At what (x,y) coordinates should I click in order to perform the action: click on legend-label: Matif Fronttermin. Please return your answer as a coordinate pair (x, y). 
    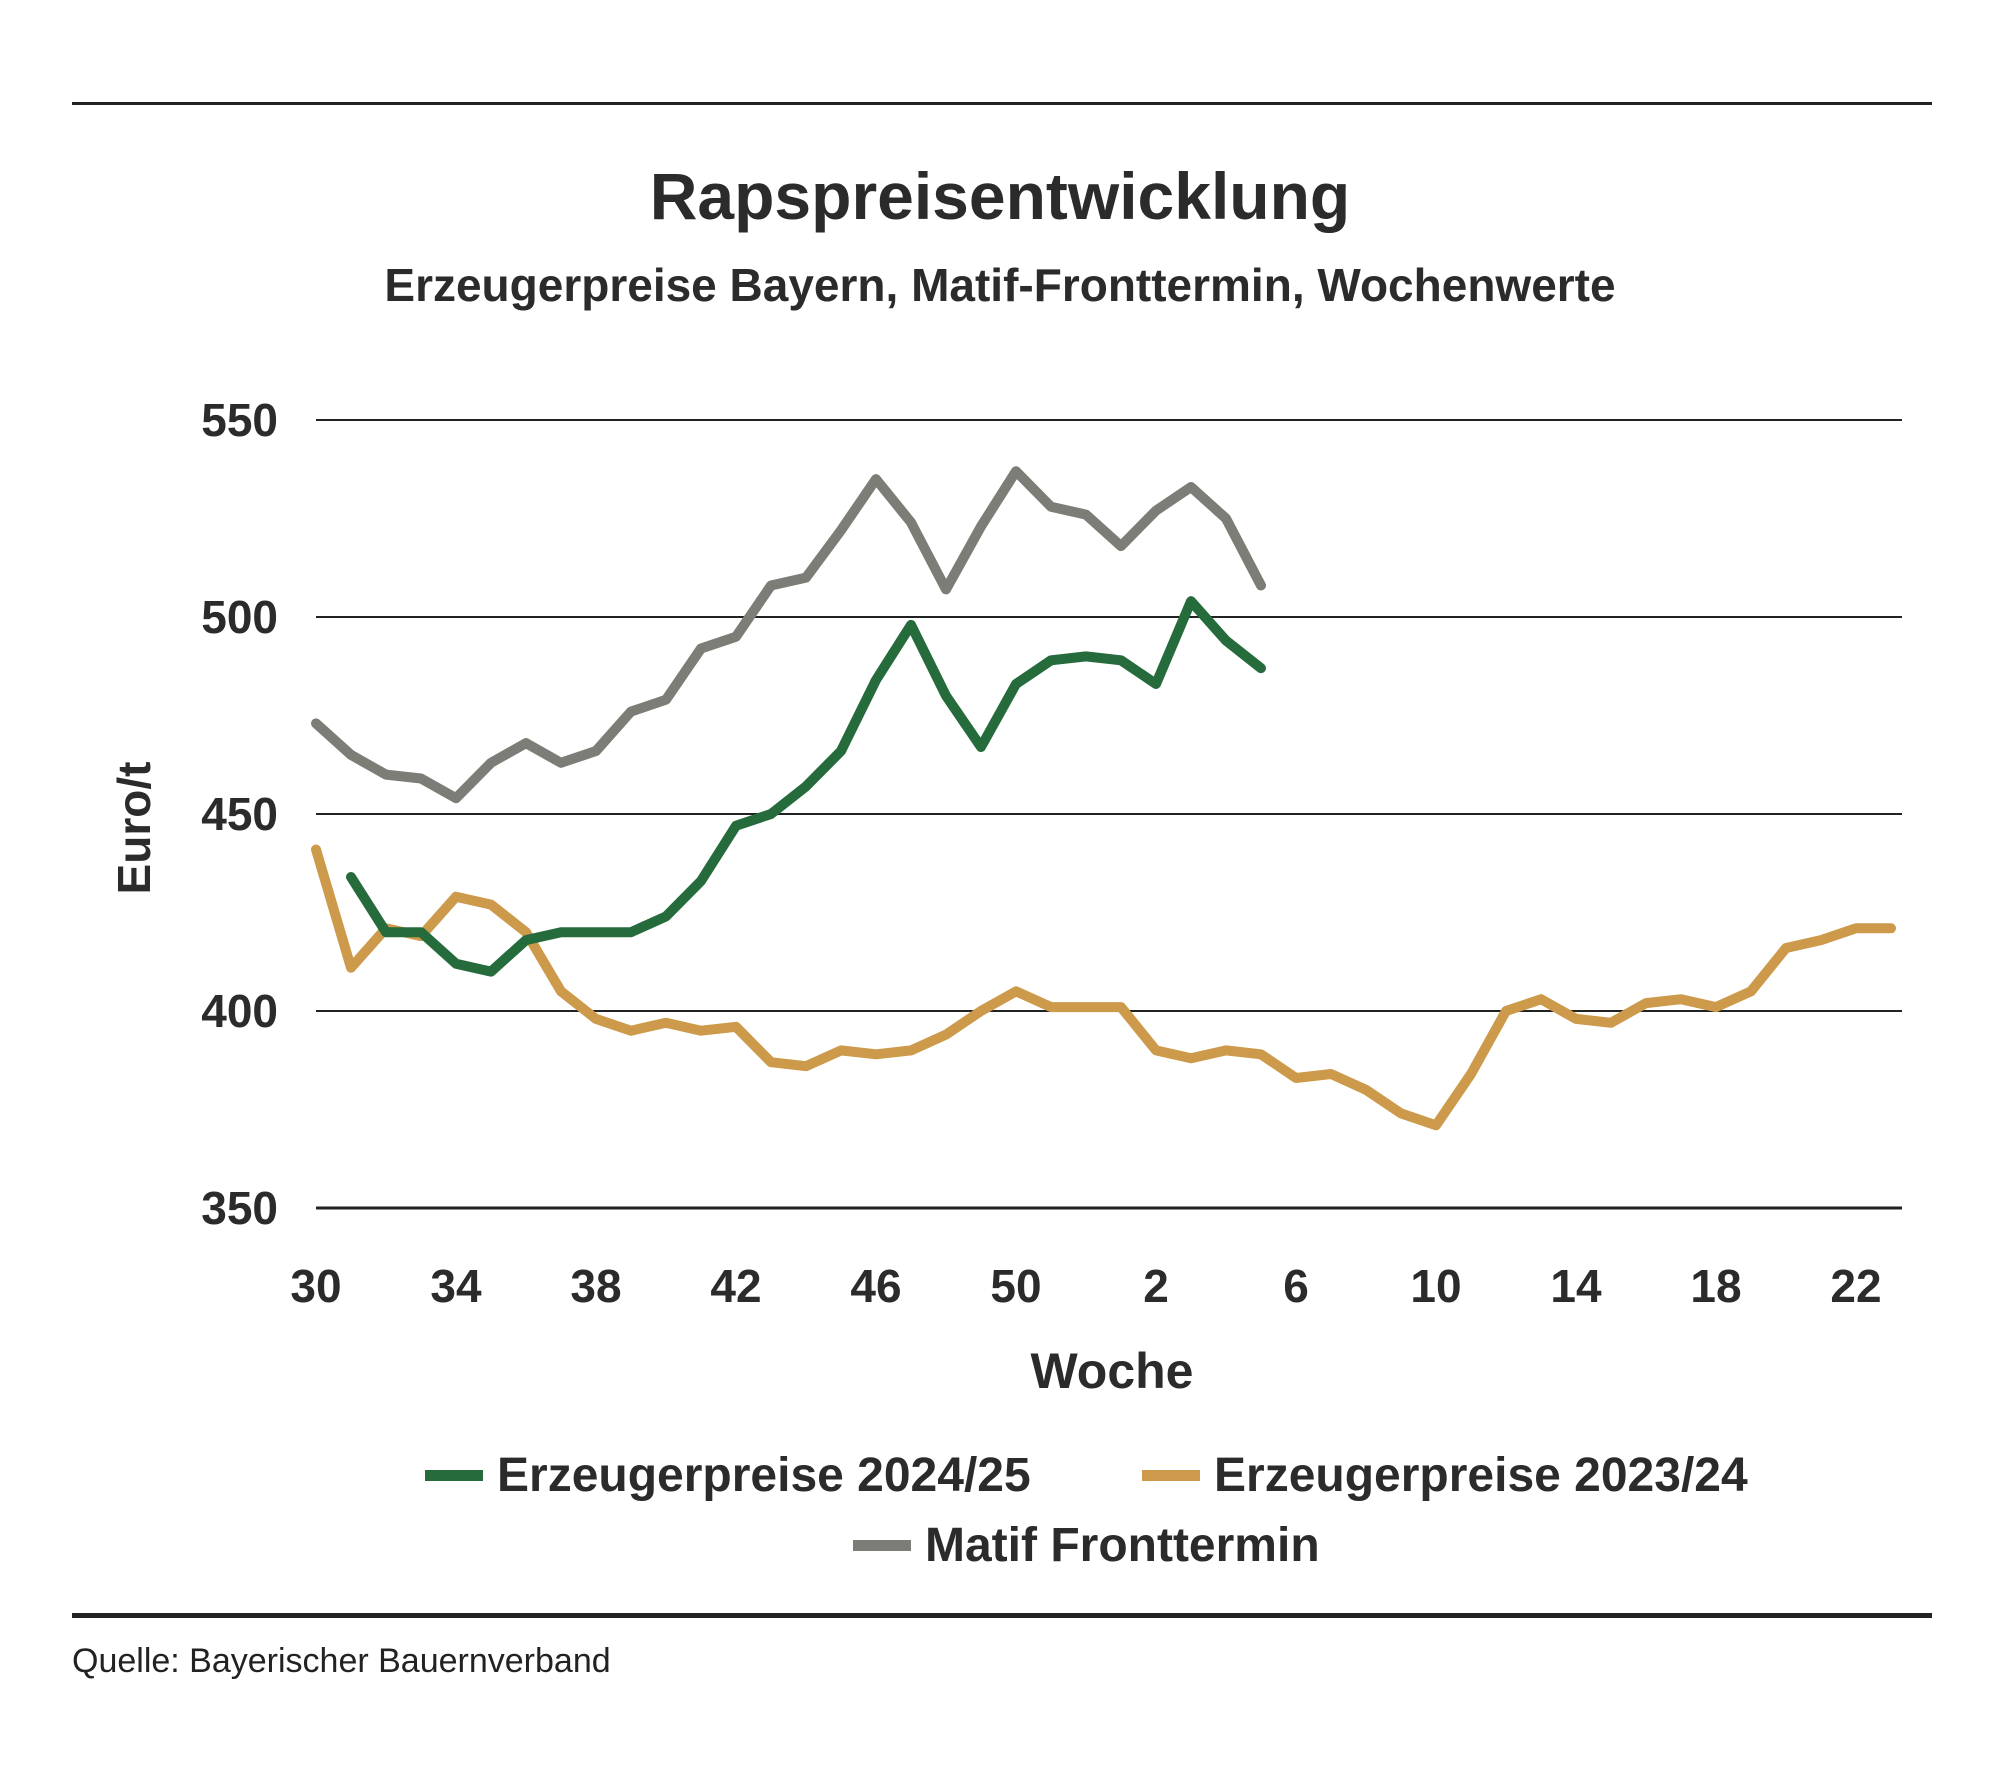
    Looking at the image, I should click on (1122, 1545).